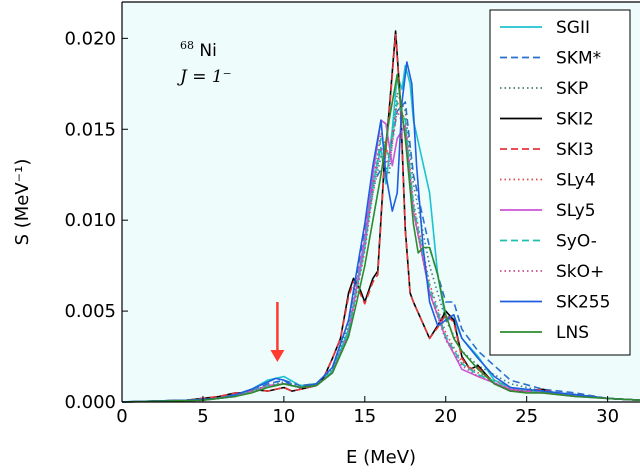  Describe the element at coordinates (90, 220) in the screenshot. I see `y-tick-label: 0.010` at that location.